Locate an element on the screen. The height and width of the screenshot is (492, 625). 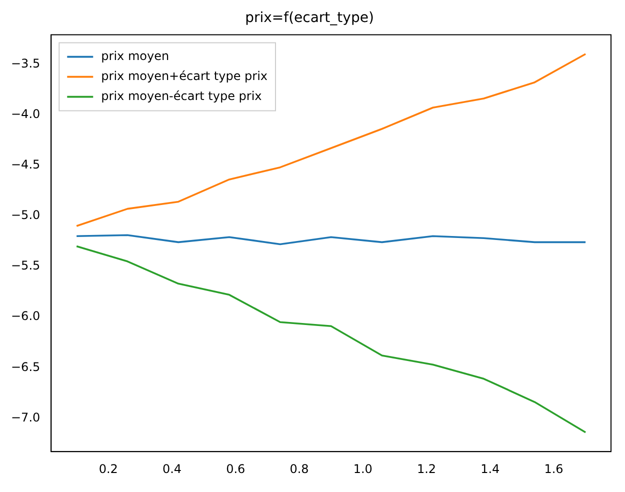
y-tick-label: −7.0 is located at coordinates (25, 417).